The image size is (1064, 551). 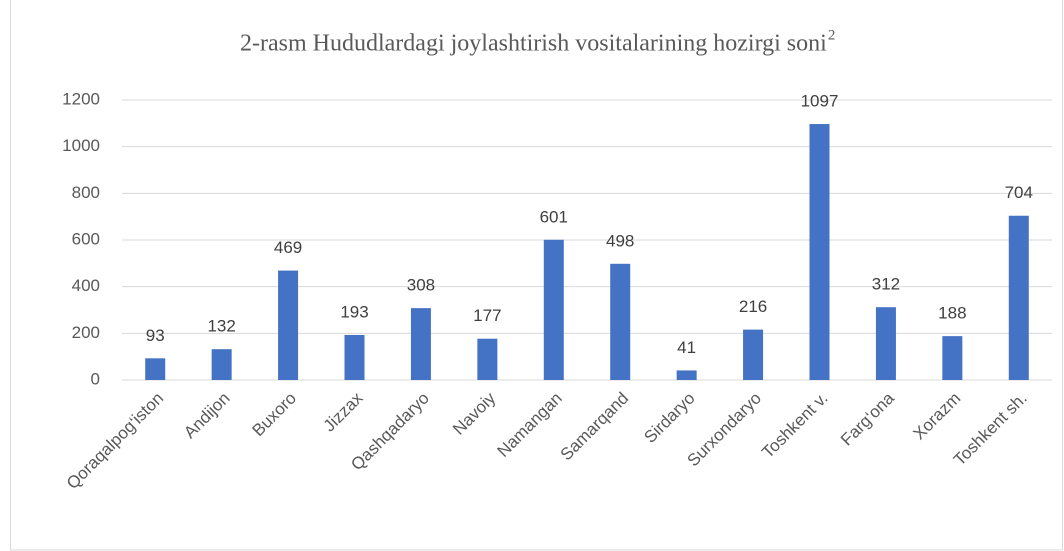 What do you see at coordinates (1019, 192) in the screenshot?
I see `value-label: 704` at bounding box center [1019, 192].